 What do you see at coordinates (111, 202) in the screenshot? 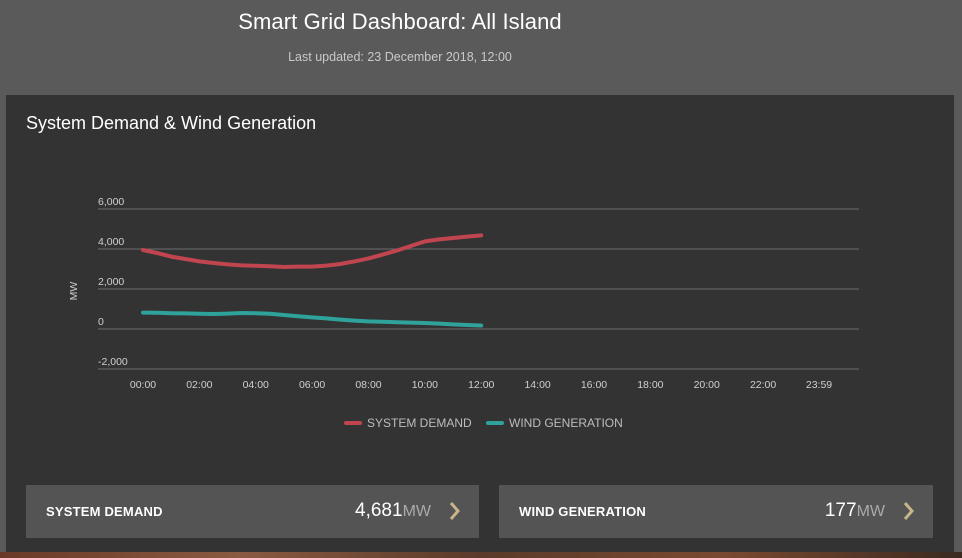
I see `y-tick-label: 6,000` at bounding box center [111, 202].